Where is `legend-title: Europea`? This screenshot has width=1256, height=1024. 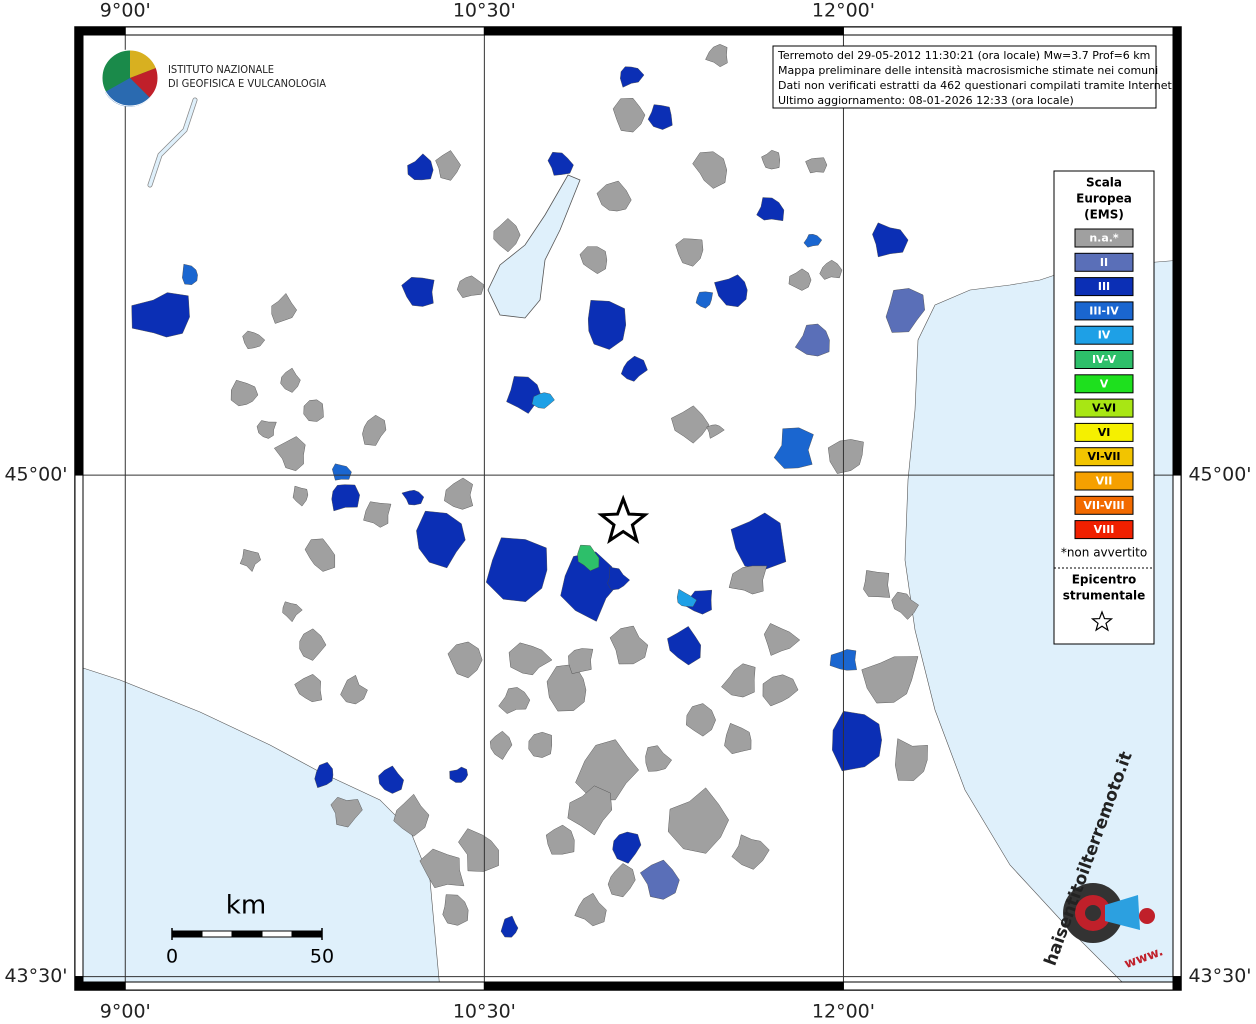 legend-title: Europea is located at coordinates (1104, 199).